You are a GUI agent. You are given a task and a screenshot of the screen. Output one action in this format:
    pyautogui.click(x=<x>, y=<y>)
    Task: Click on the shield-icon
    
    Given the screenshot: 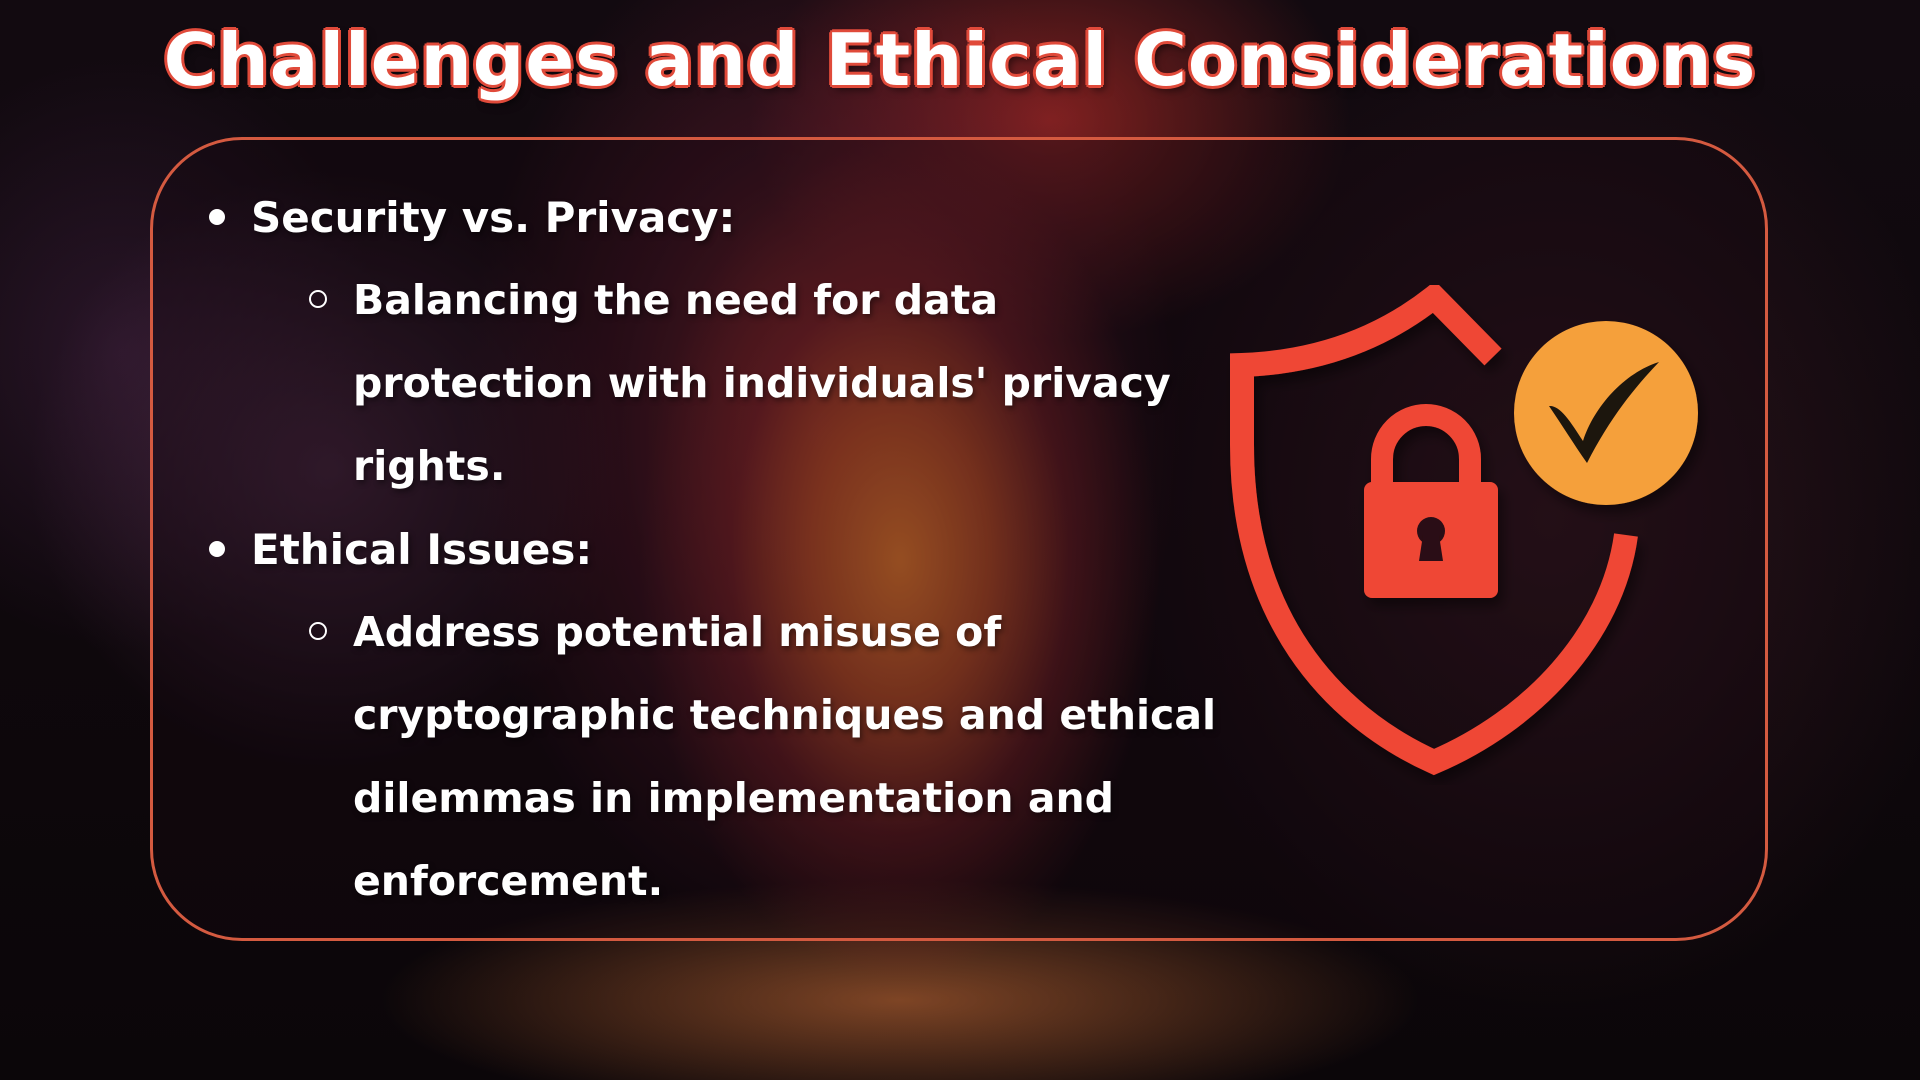 What is the action you would take?
    pyautogui.click(x=1434, y=530)
    